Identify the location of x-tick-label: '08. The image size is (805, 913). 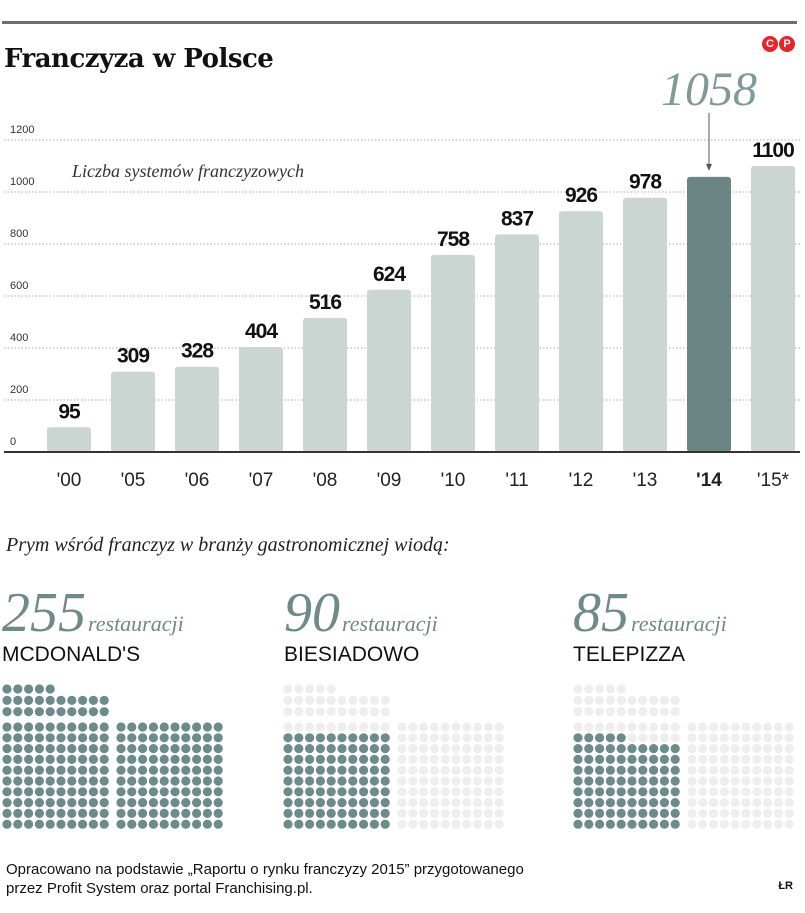
(325, 480).